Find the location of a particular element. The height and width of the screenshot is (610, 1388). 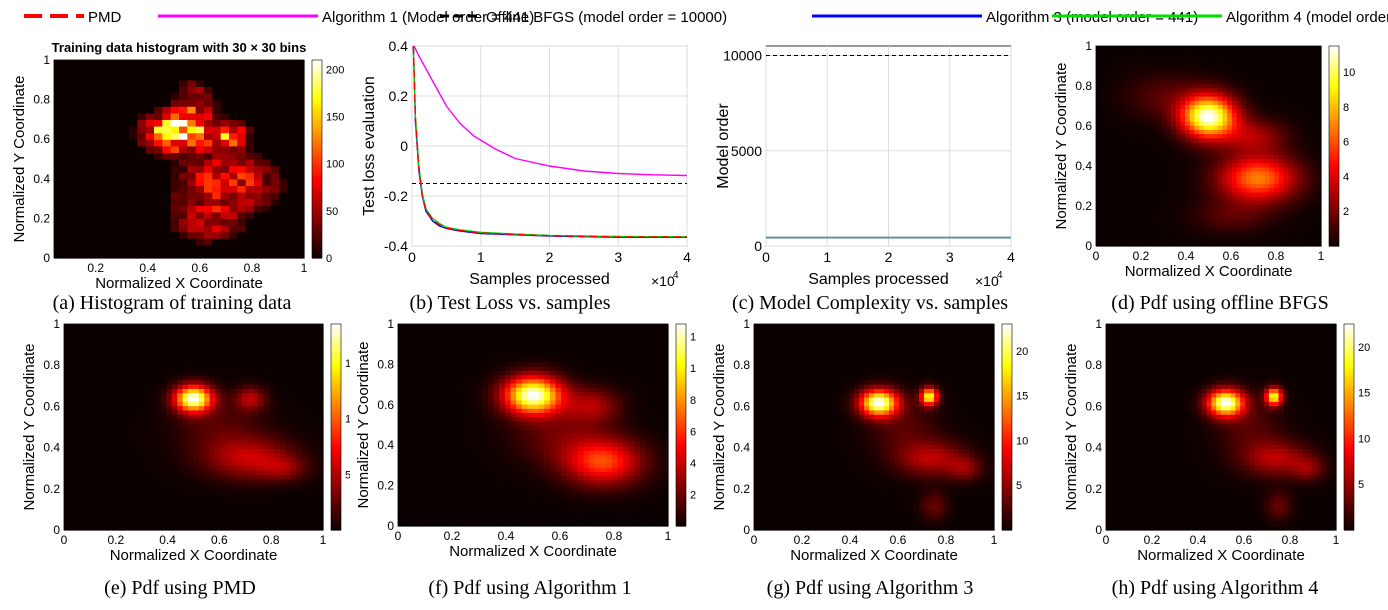

colorbar-tick-label: 4 is located at coordinates (1346, 177).